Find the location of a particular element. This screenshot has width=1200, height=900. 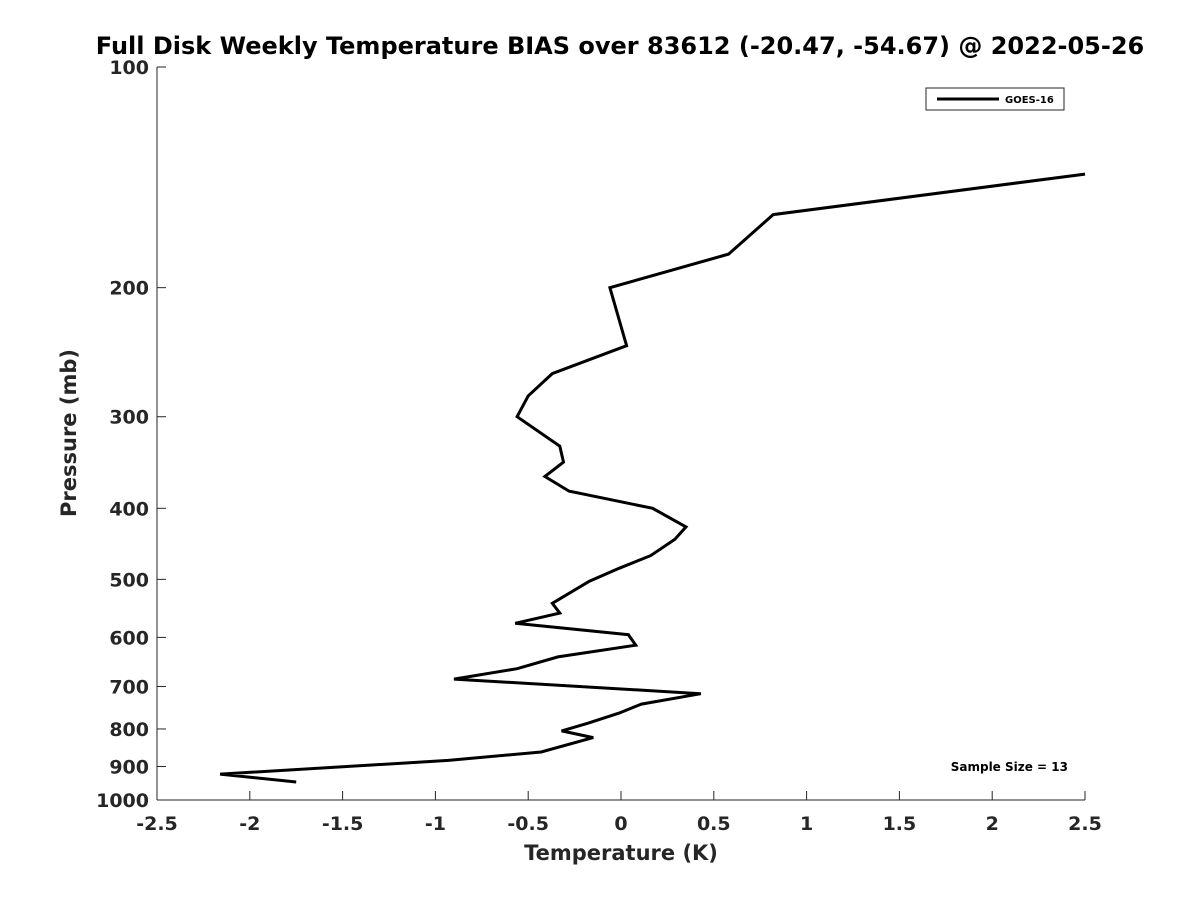

sample-size-annotation: Sample Size = 13 is located at coordinates (1009, 767).